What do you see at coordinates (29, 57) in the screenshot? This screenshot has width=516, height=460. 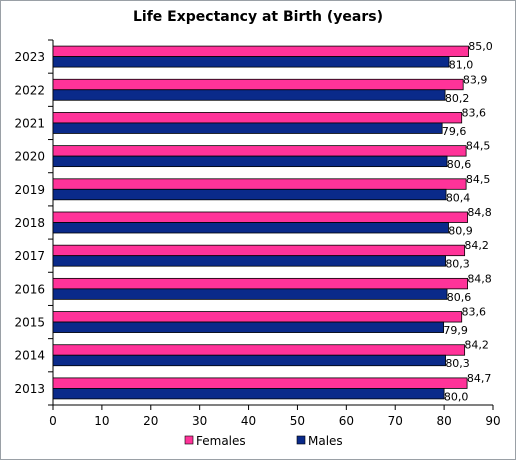 I see `y-tick-label: 2023` at bounding box center [29, 57].